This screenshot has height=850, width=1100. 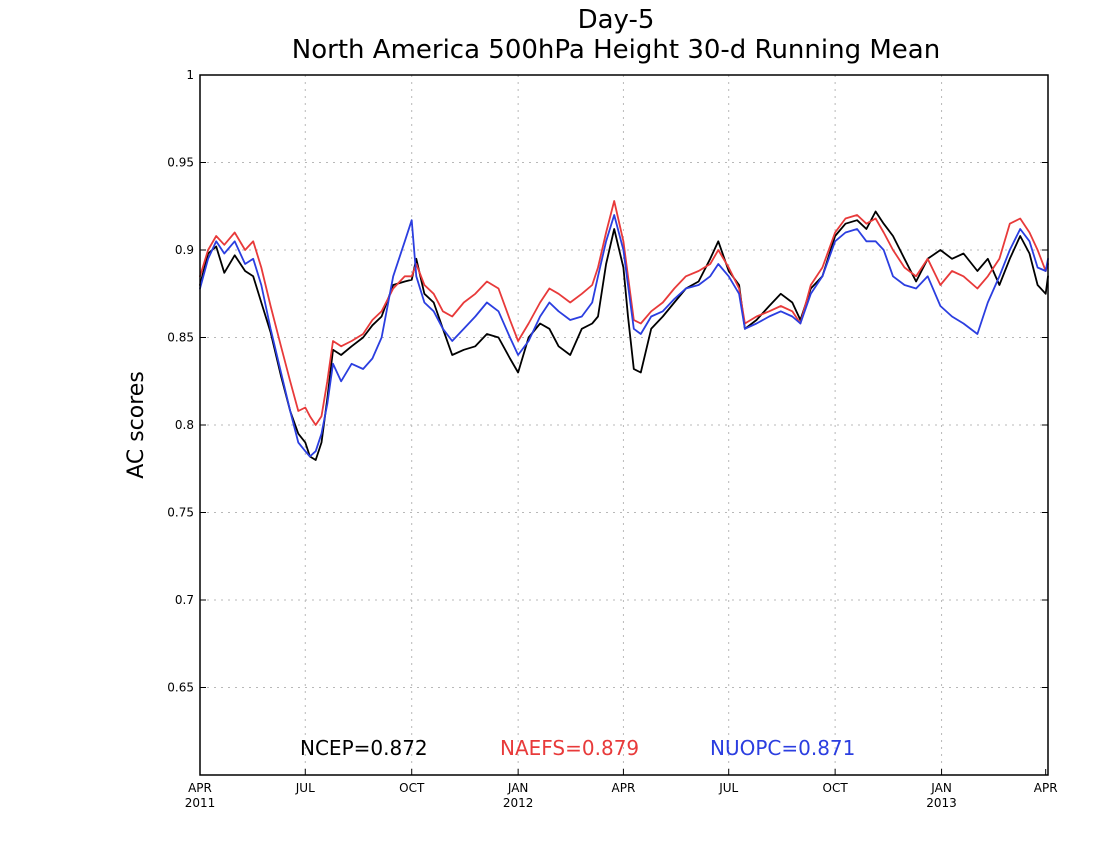 I want to click on y-tick-label: 1, so click(x=190, y=75).